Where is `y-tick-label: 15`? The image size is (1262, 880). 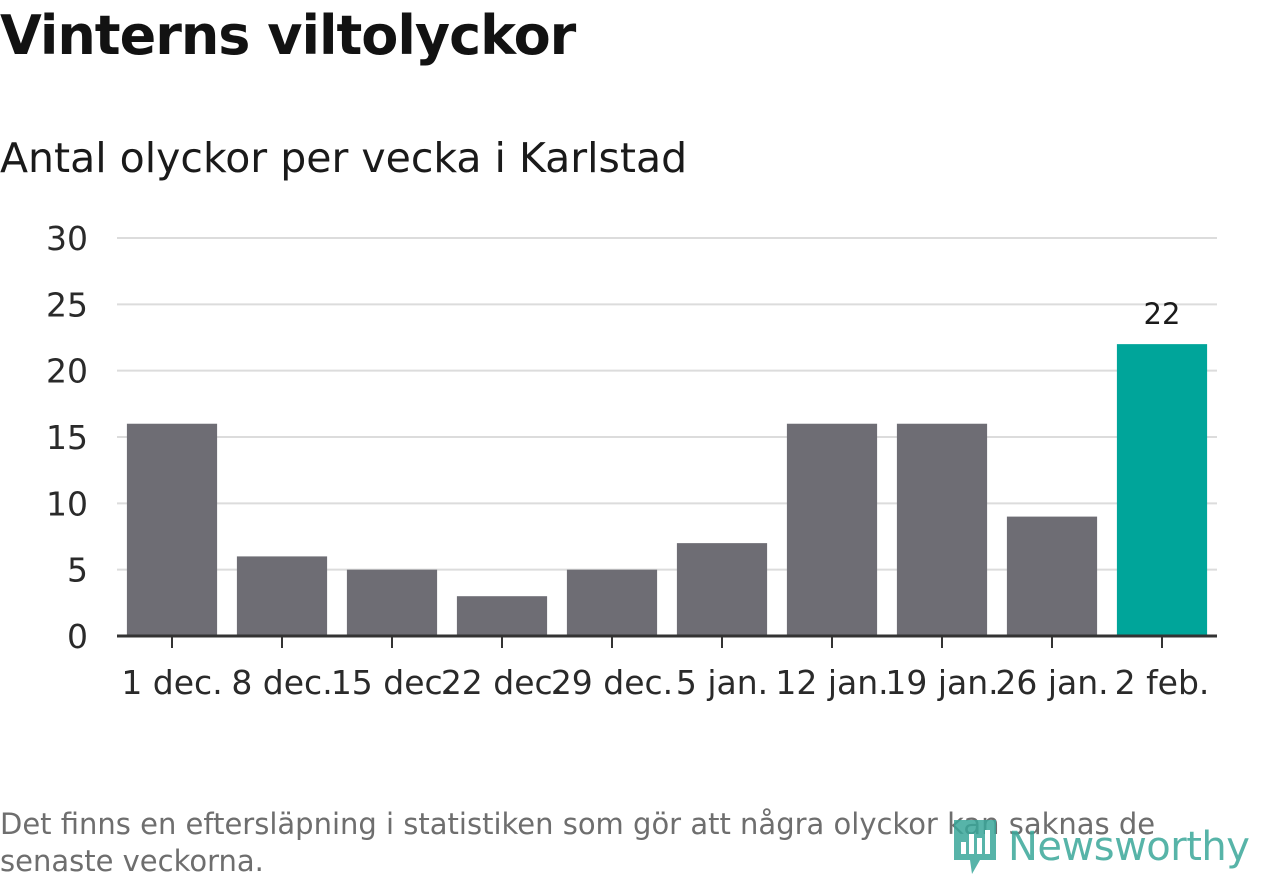 y-tick-label: 15 is located at coordinates (67, 437).